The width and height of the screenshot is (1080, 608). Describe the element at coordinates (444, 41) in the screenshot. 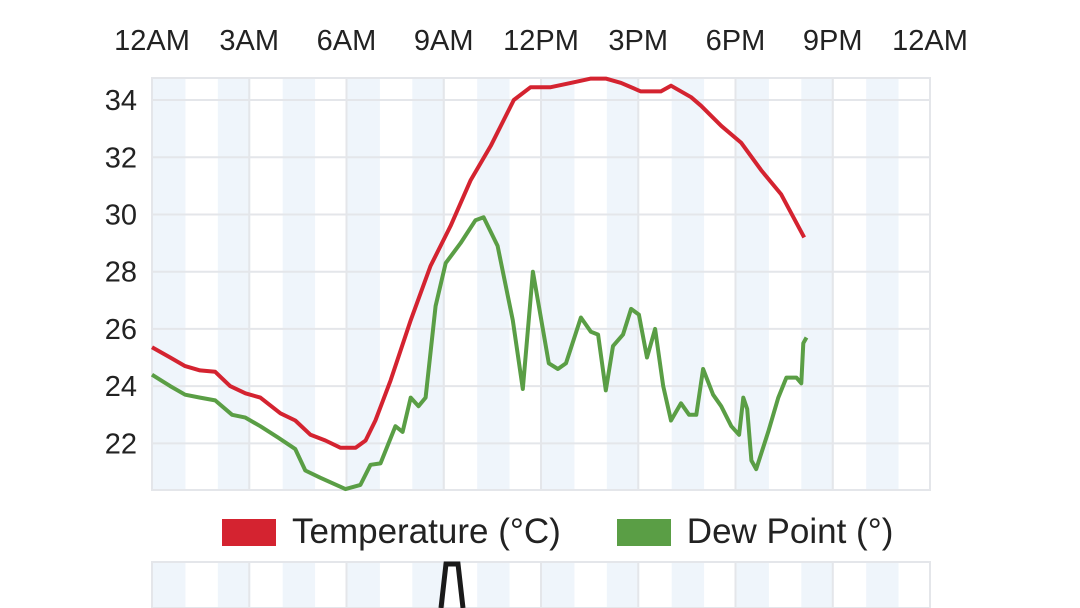

I see `x-tick-label: 9AM` at that location.